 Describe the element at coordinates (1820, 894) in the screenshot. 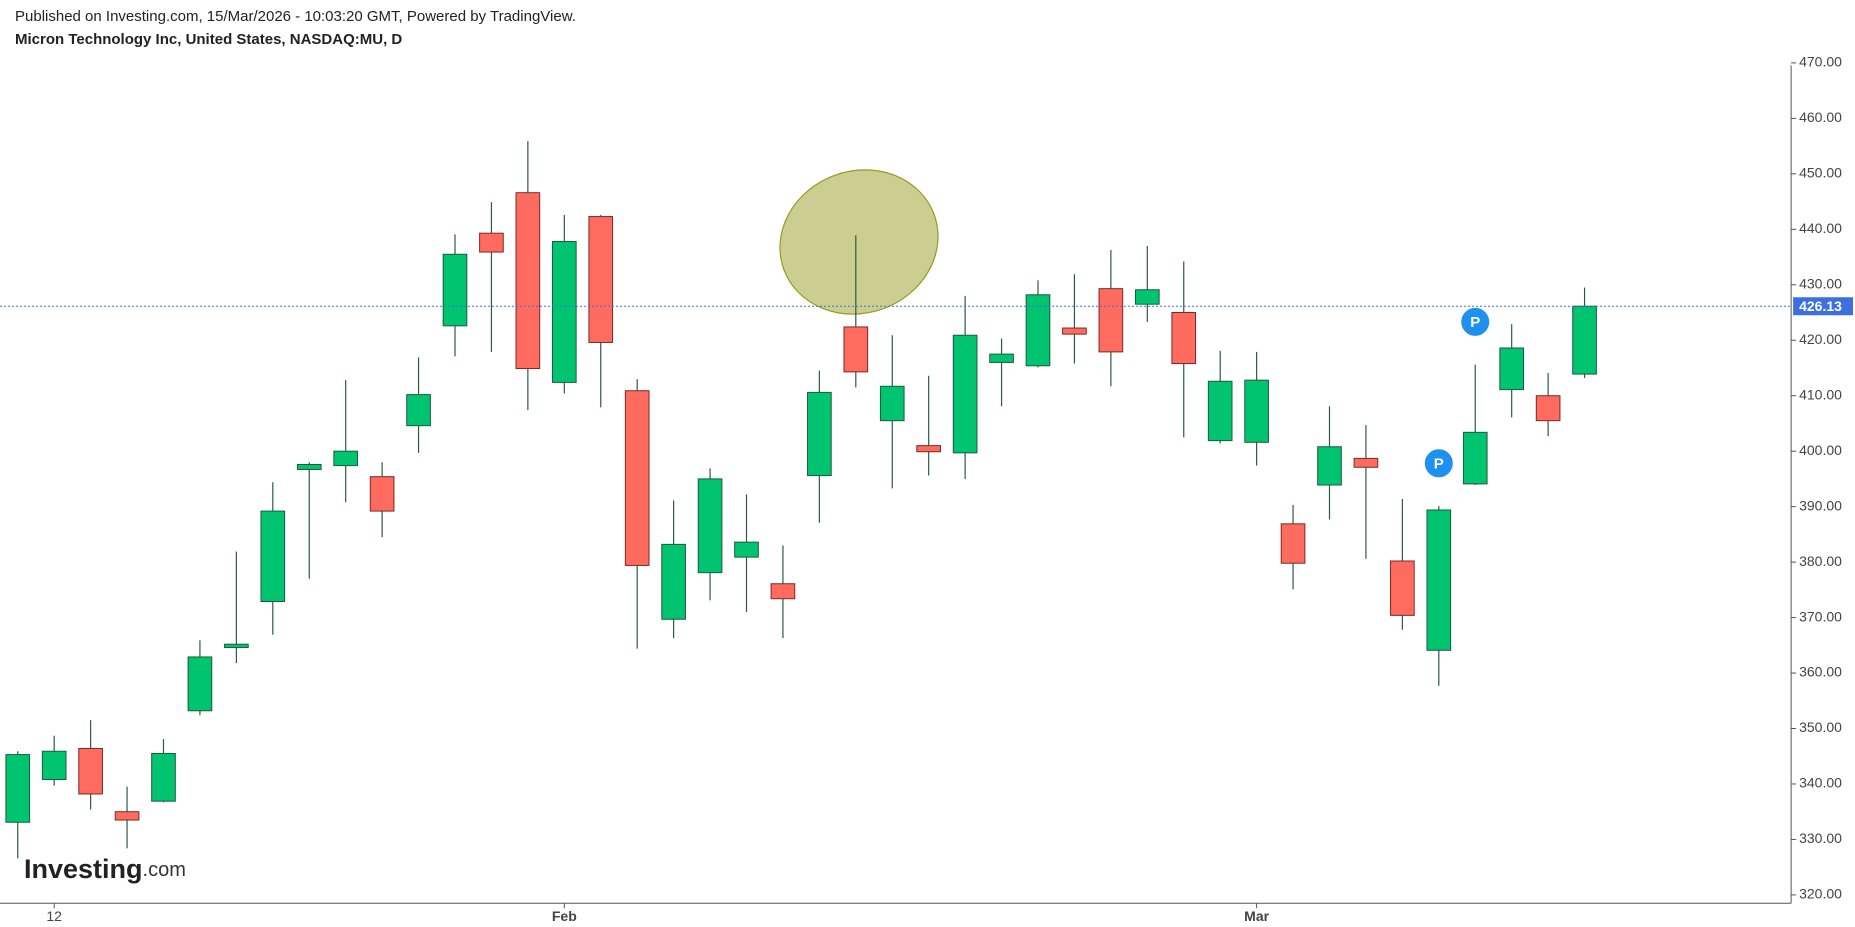

I see `y-tick-label: 320.00` at that location.